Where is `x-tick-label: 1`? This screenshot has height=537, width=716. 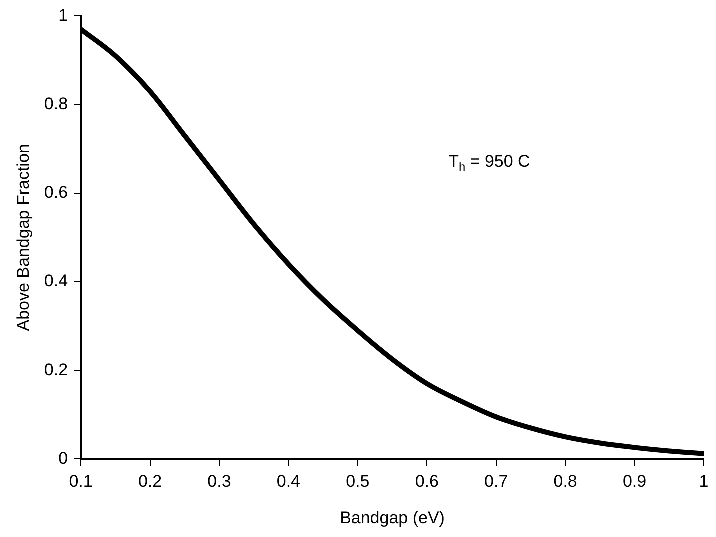
x-tick-label: 1 is located at coordinates (704, 482).